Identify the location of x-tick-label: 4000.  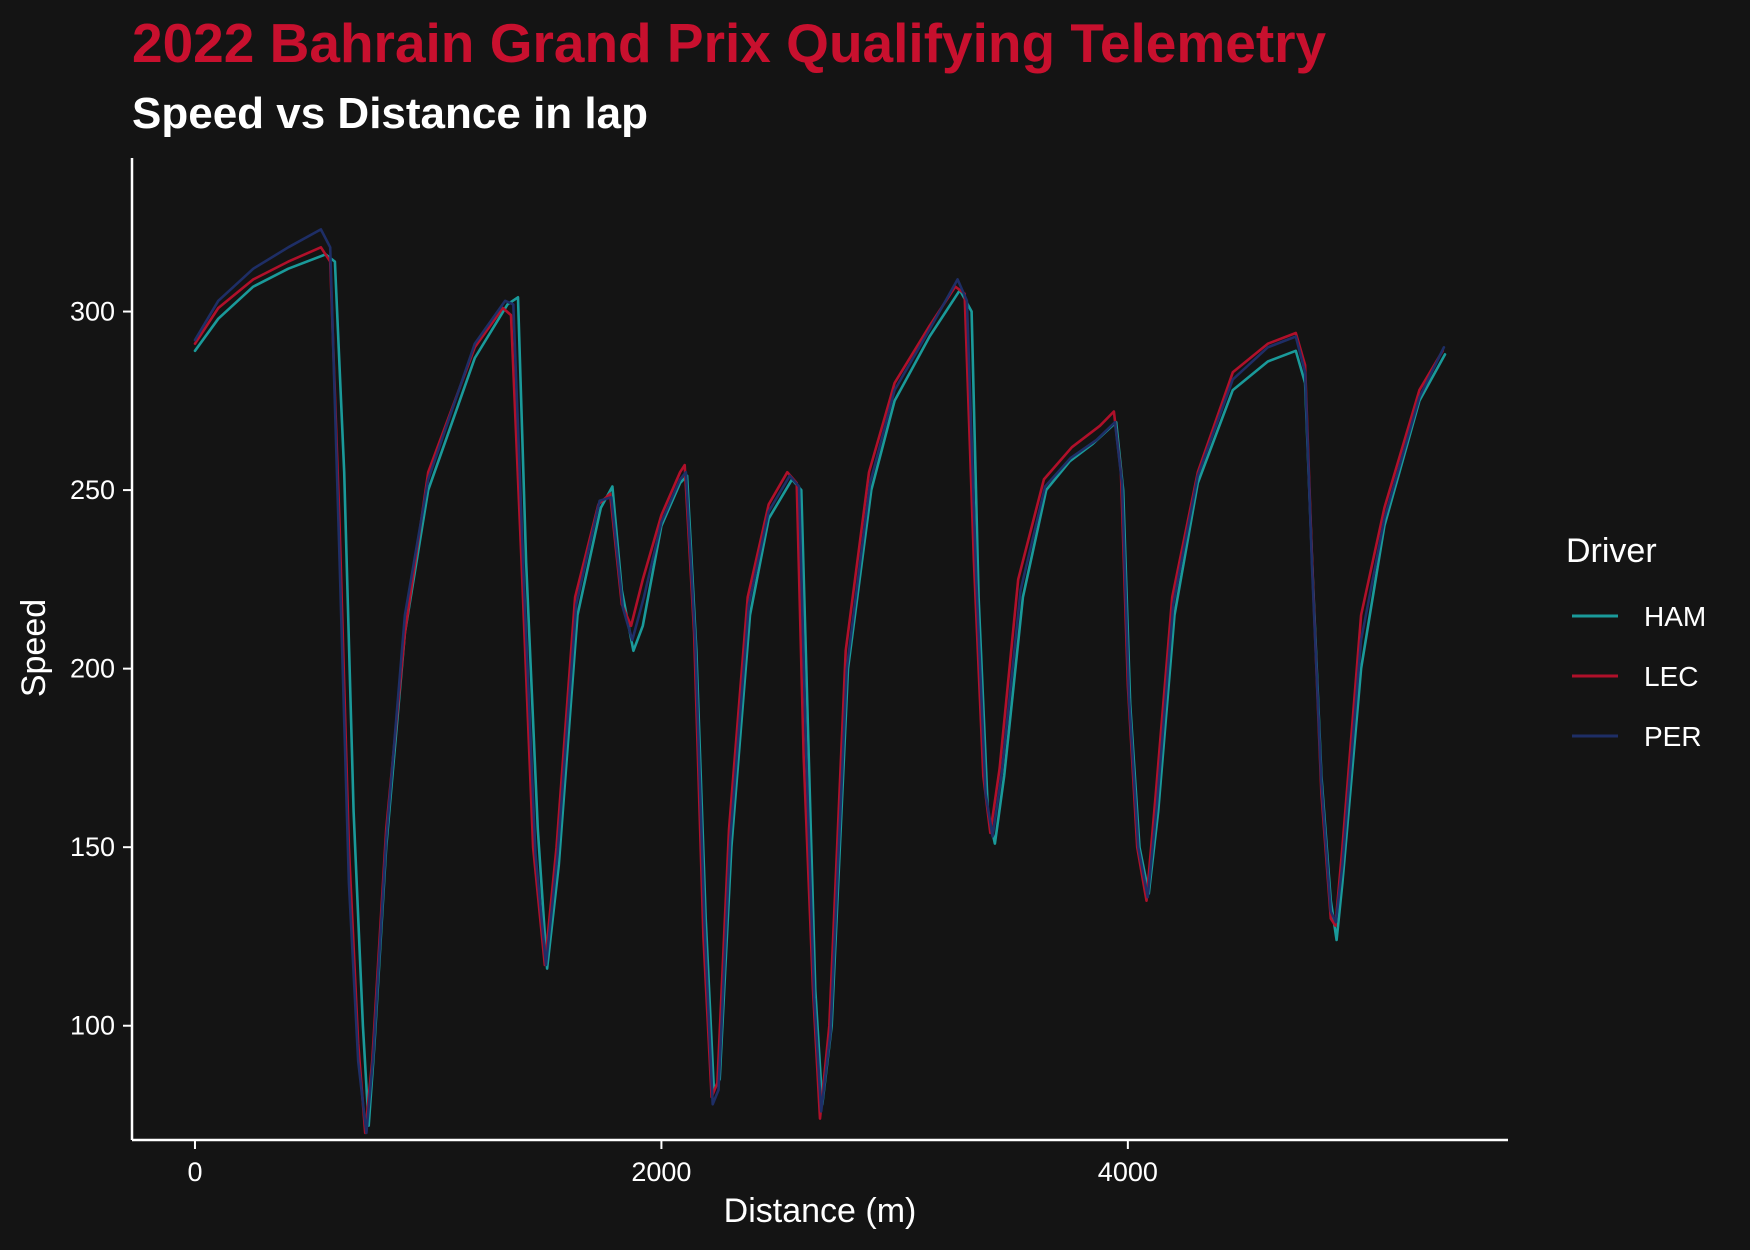
(1128, 1172).